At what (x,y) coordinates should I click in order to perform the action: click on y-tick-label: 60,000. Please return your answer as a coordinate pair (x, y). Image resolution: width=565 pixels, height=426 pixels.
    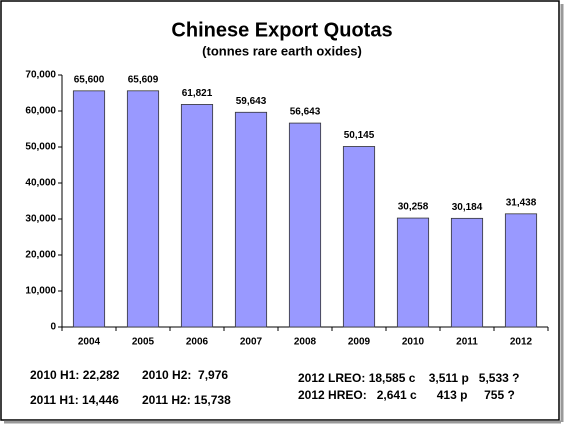
    Looking at the image, I should click on (40, 111).